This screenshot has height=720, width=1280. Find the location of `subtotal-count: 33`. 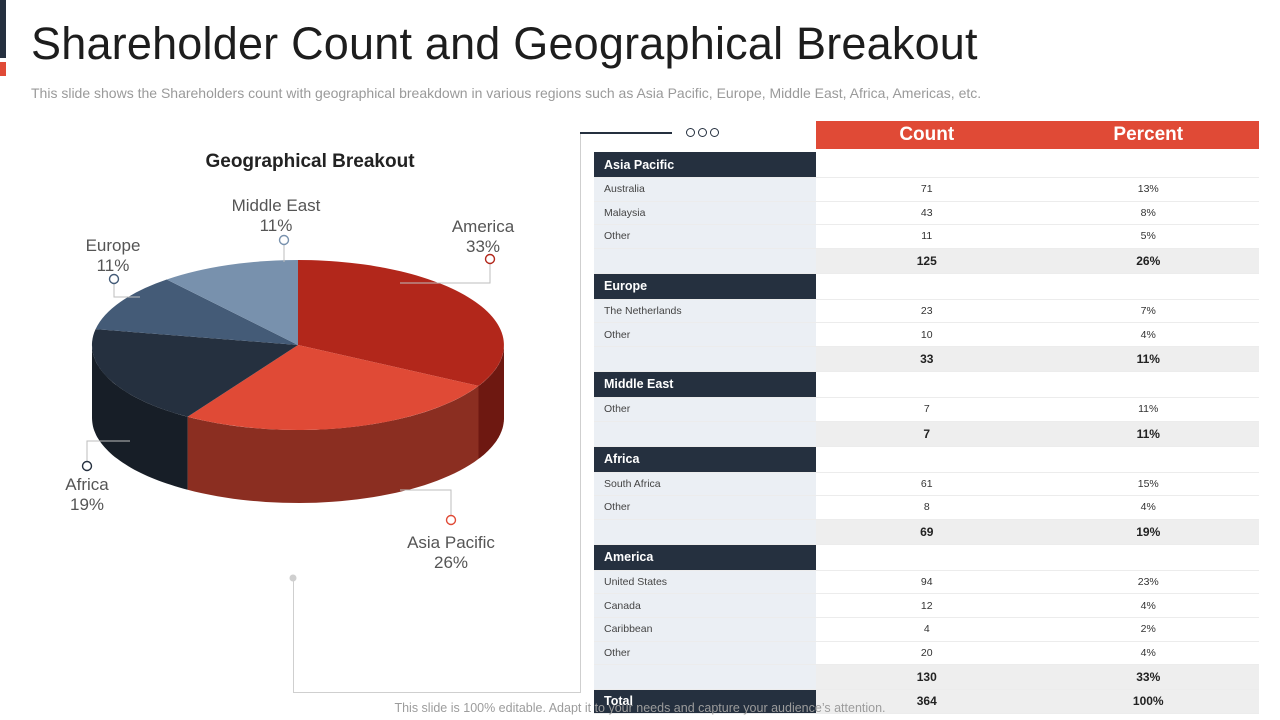

subtotal-count: 33 is located at coordinates (927, 358).